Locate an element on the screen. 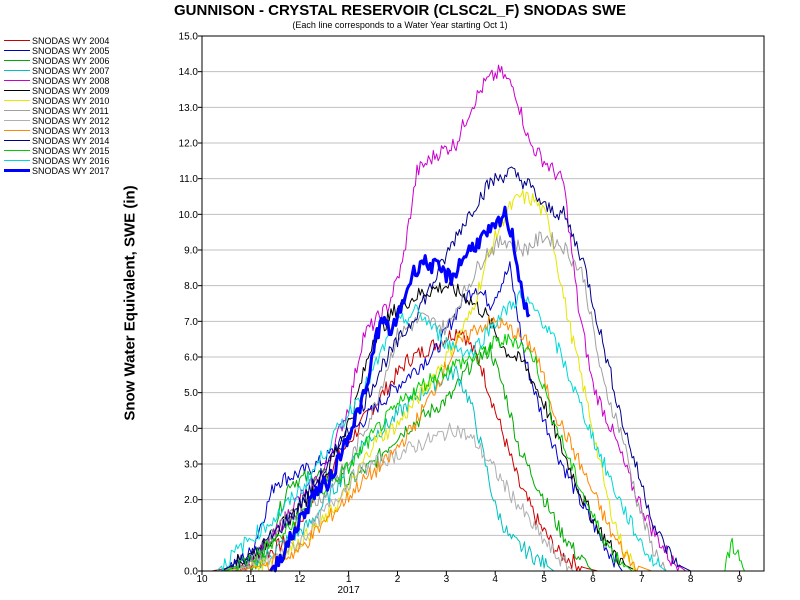 Image resolution: width=800 pixels, height=600 pixels. x-tick-label: 10 is located at coordinates (202, 579).